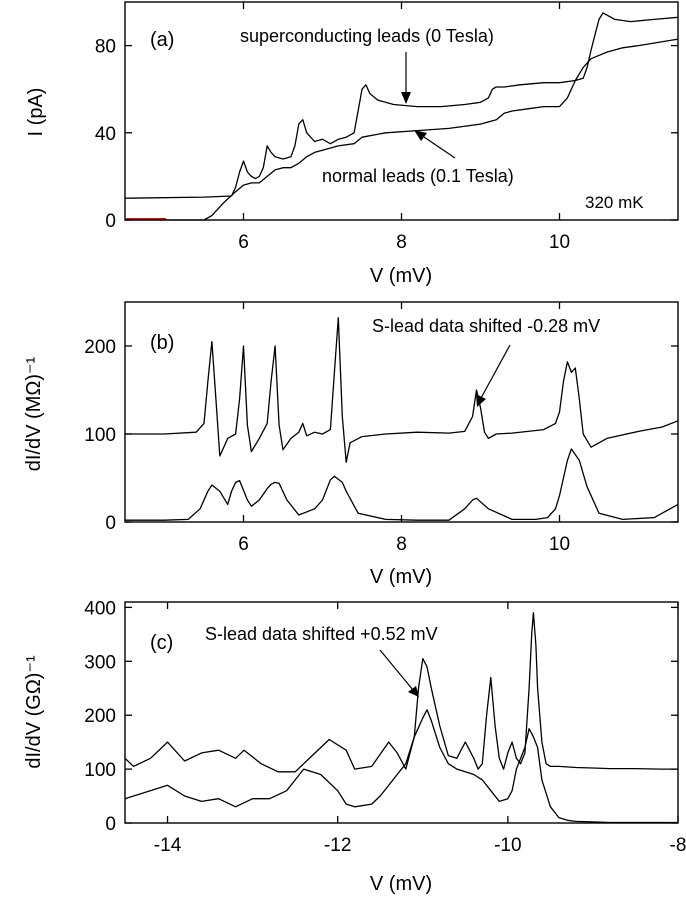  I want to click on panel-c-xtick-label: -10, so click(507, 845).